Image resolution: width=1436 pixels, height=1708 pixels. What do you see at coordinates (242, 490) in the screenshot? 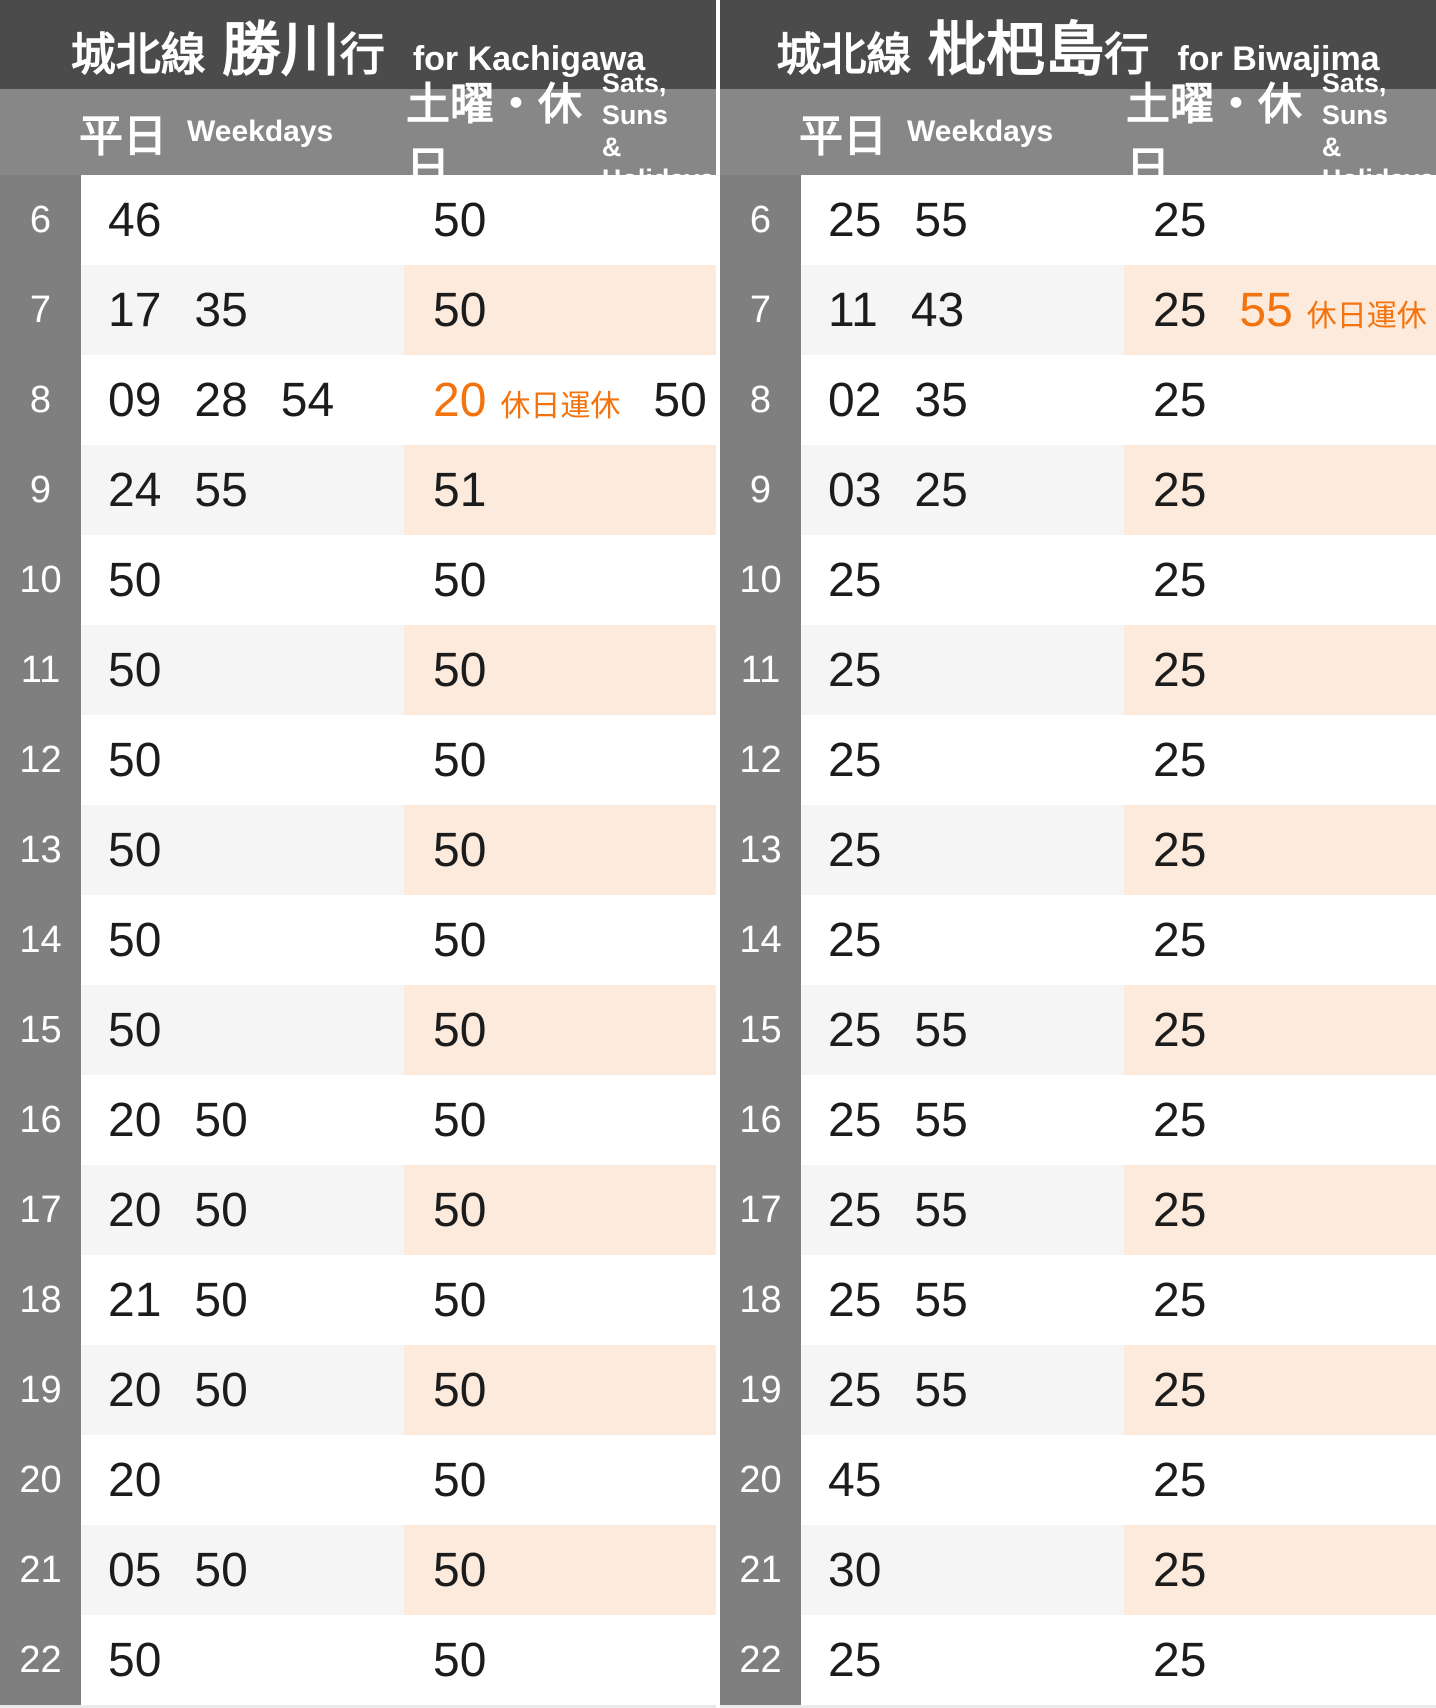
I see `weekday-times-cell: 24 55` at bounding box center [242, 490].